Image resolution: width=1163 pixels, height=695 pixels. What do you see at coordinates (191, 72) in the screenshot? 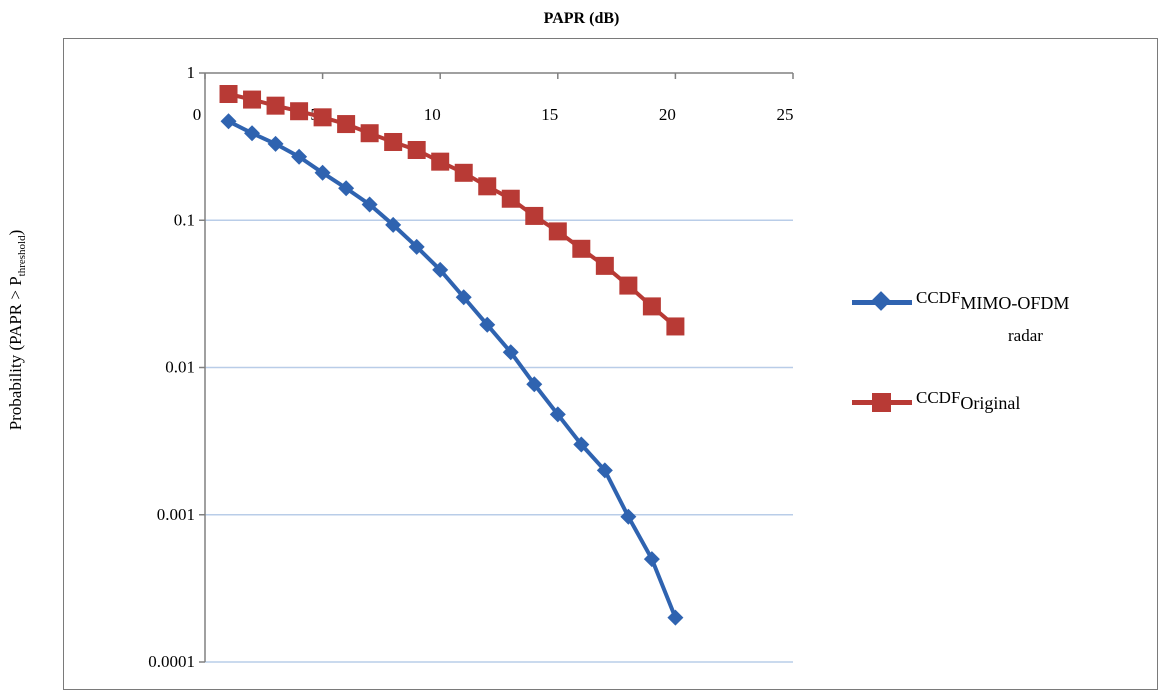
I see `y-tick-label: 1` at bounding box center [191, 72].